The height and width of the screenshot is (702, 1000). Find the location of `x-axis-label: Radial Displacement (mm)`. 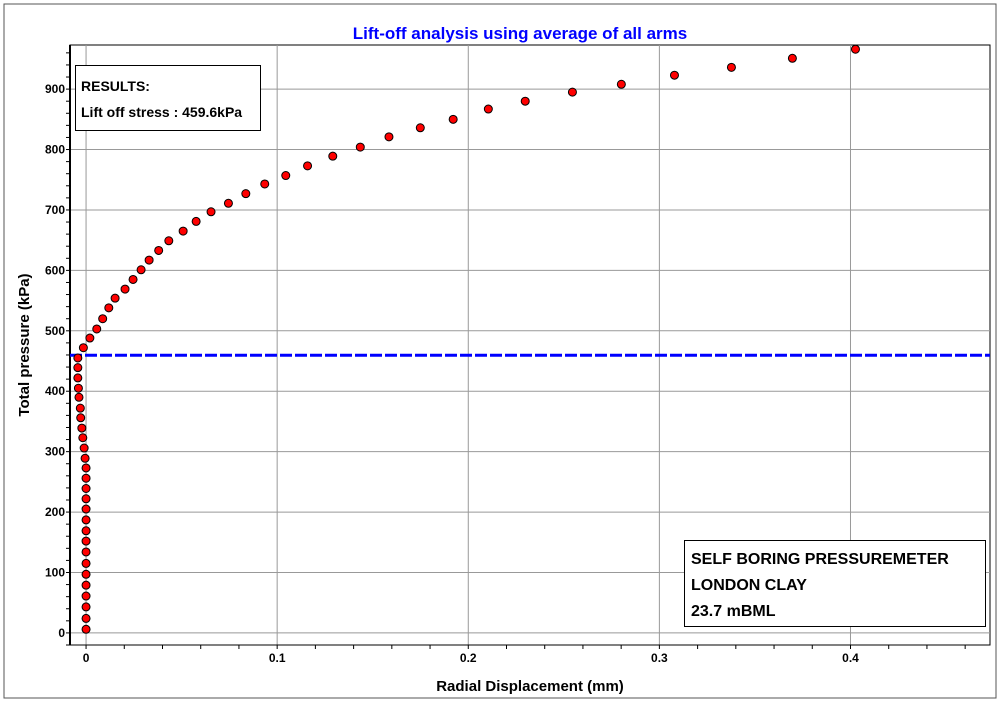

x-axis-label: Radial Displacement (mm) is located at coordinates (530, 686).